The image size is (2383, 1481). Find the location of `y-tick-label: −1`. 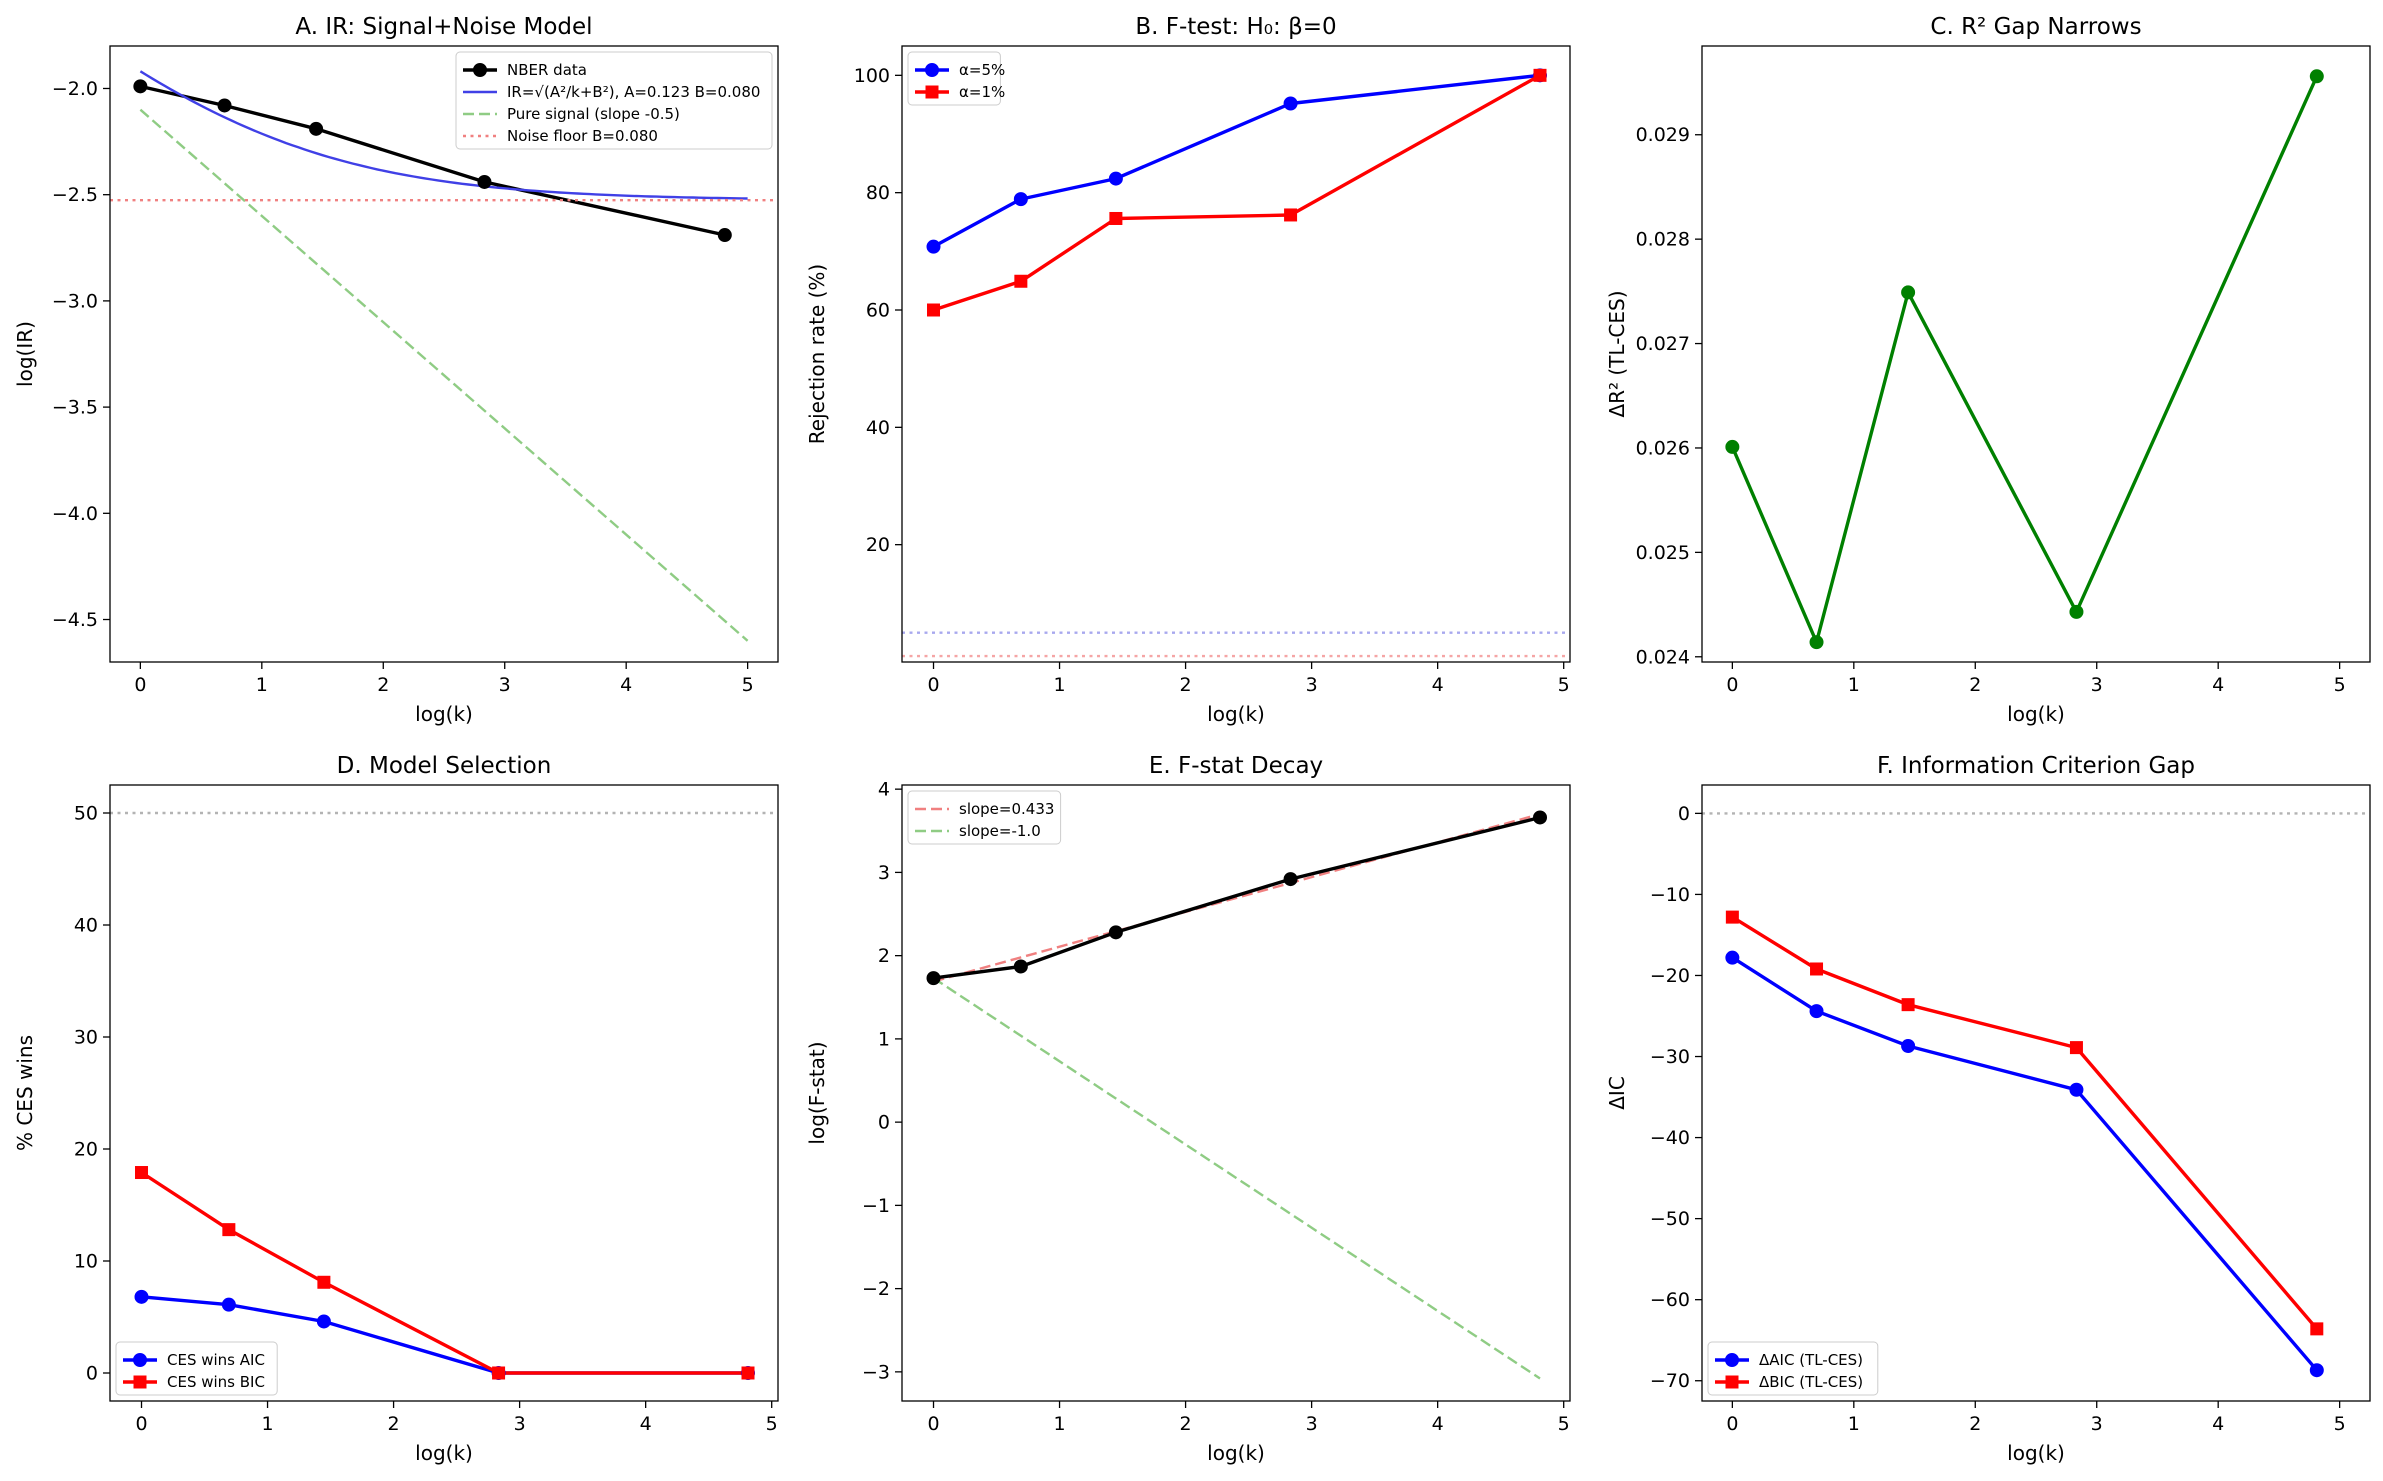

y-tick-label: −1 is located at coordinates (876, 1206).